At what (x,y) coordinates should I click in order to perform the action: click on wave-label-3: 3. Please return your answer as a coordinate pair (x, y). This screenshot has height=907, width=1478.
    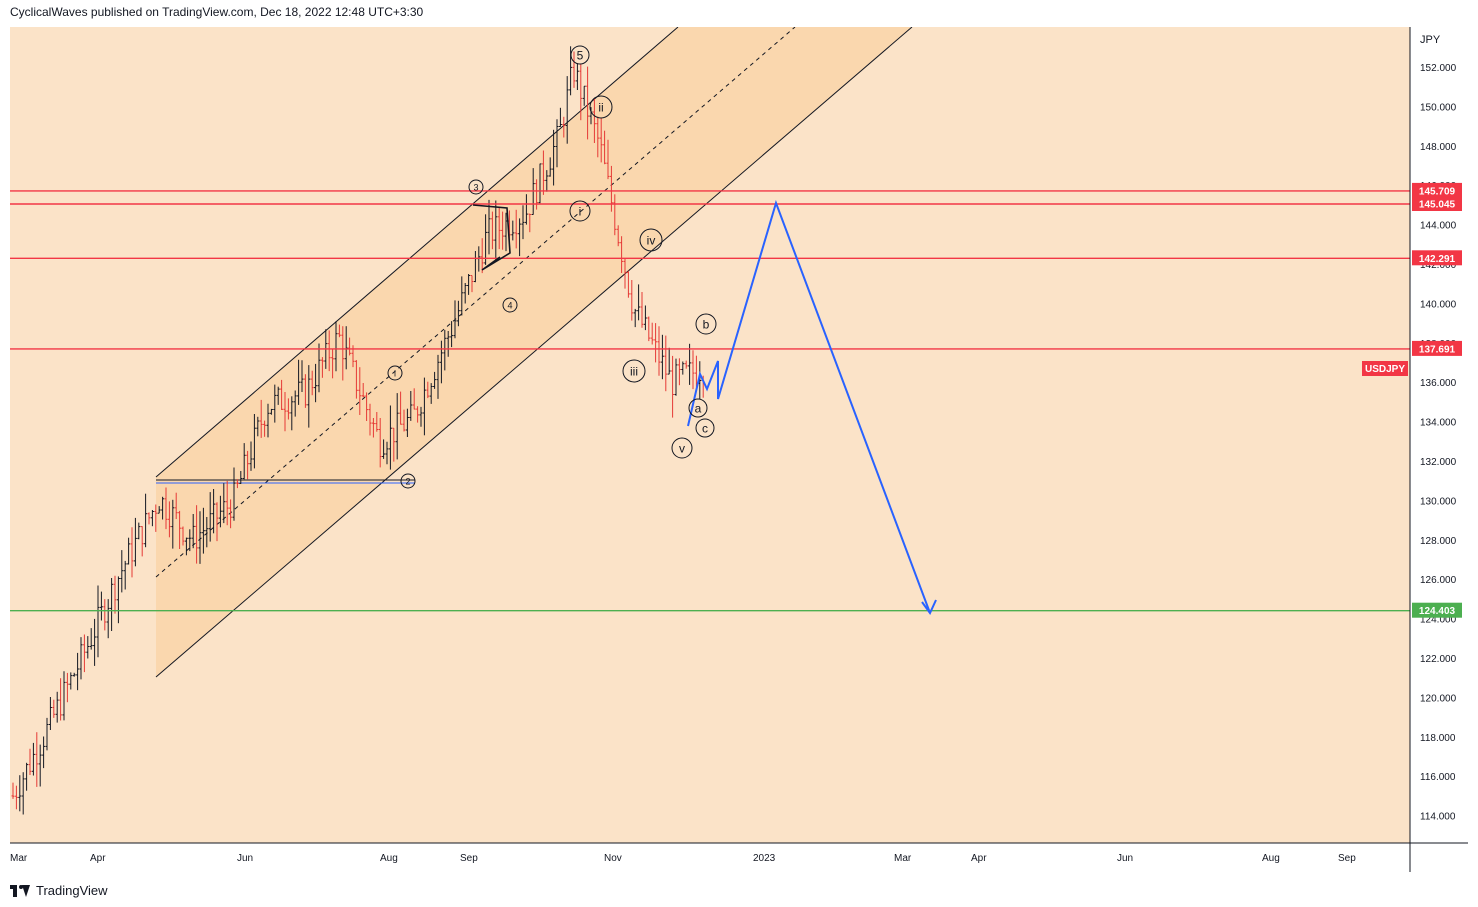
    Looking at the image, I should click on (476, 187).